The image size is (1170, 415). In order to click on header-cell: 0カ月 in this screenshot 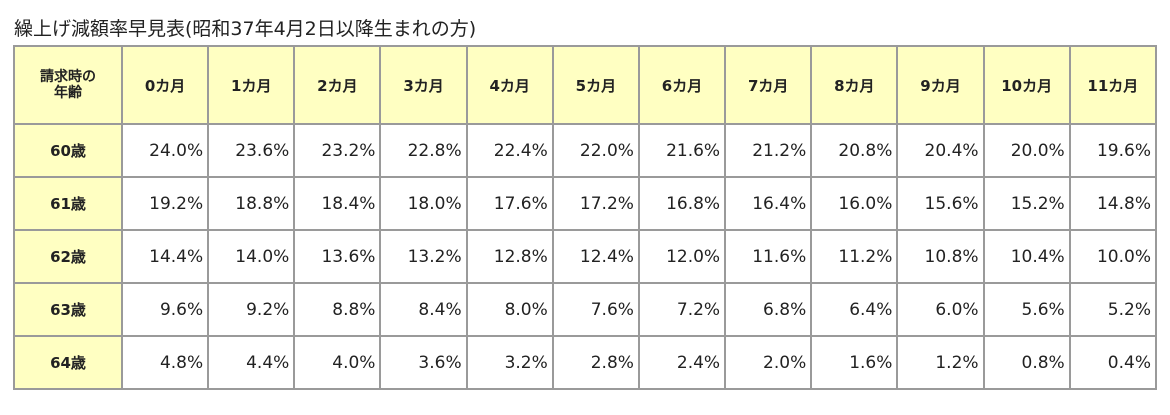, I will do `click(165, 85)`.